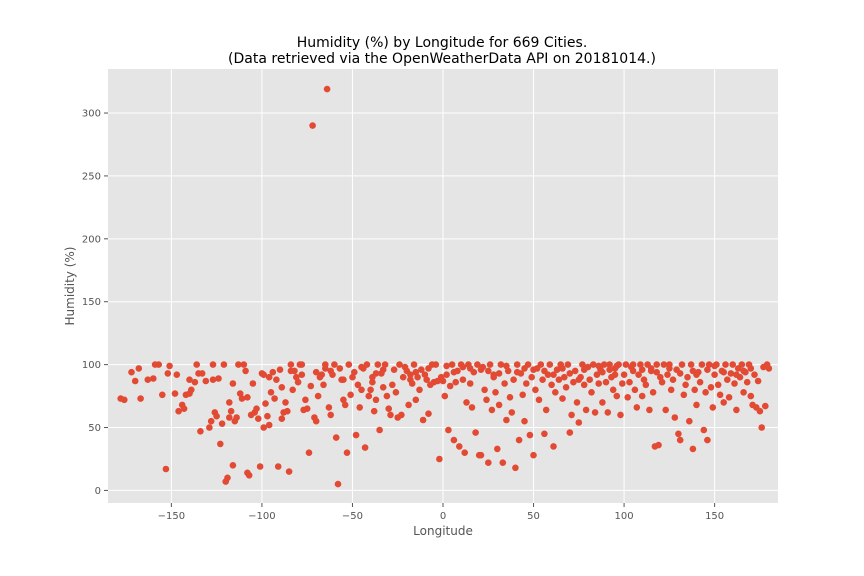 This screenshot has height=576, width=864. Describe the element at coordinates (261, 516) in the screenshot. I see `x-tick-label: −100` at that location.